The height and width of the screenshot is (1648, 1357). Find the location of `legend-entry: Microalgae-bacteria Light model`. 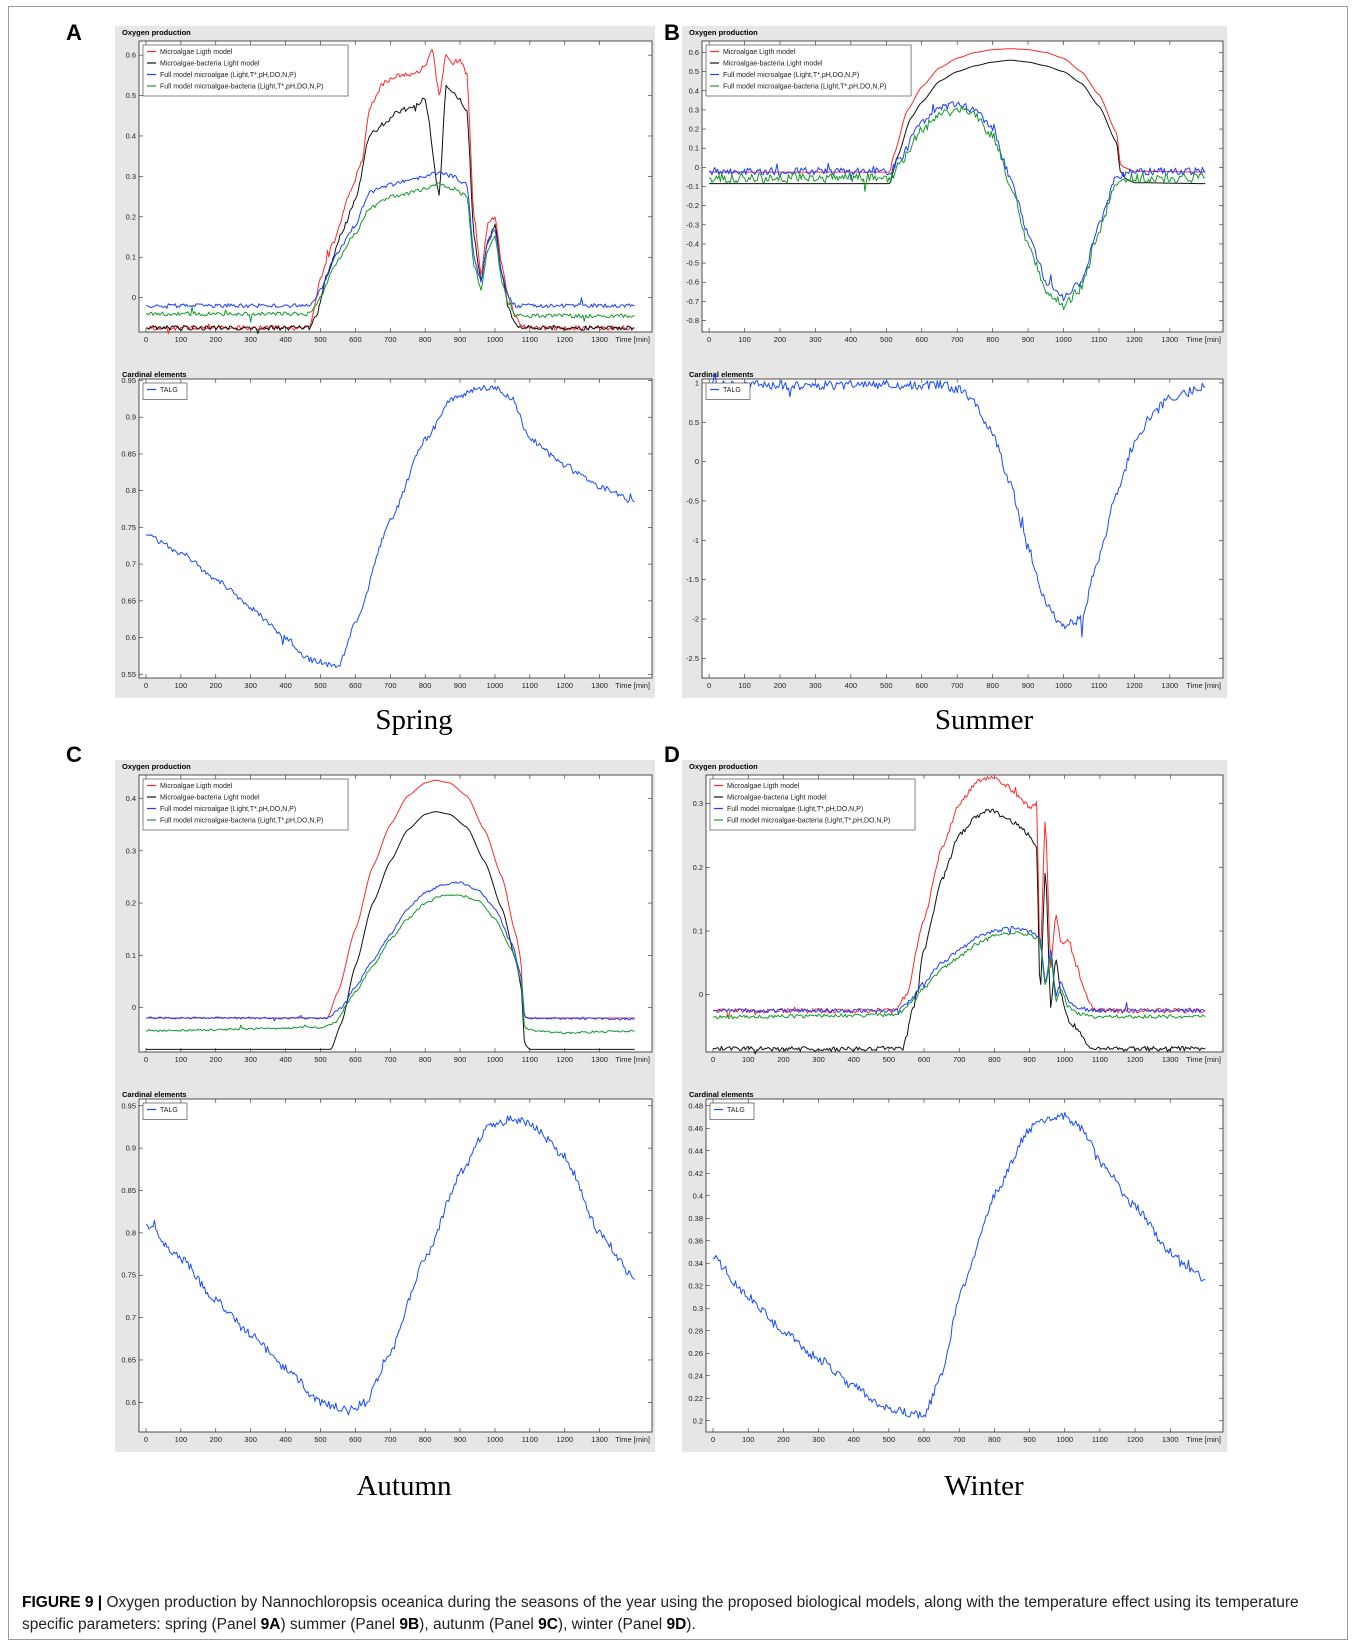

legend-entry: Microalgae-bacteria Light model is located at coordinates (210, 798).